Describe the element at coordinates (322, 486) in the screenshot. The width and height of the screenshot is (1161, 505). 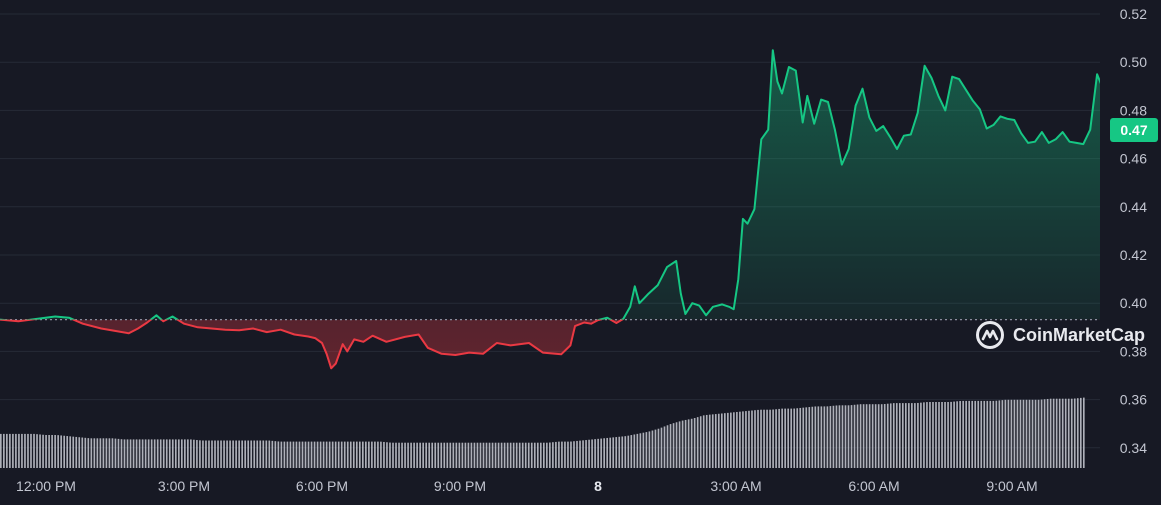
I see `x-tick-label: 6:00 PM` at that location.